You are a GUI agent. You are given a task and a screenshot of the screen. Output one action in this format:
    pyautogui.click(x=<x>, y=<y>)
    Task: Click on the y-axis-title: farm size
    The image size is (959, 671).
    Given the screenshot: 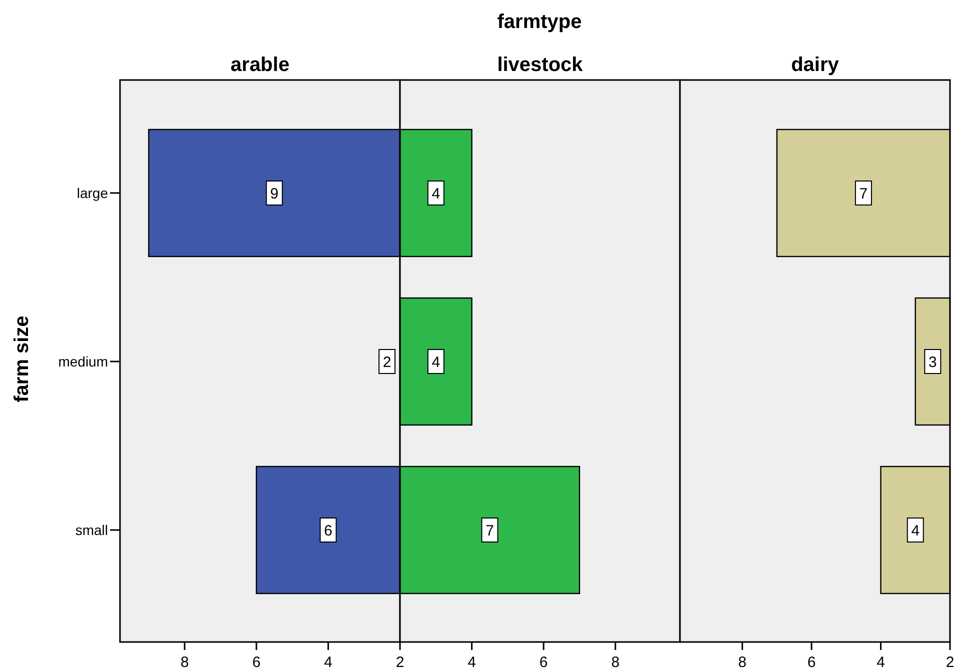 What is the action you would take?
    pyautogui.click(x=22, y=359)
    